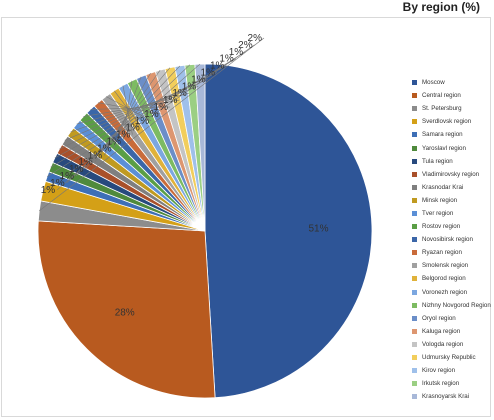 The width and height of the screenshot is (494, 420). I want to click on data-label-16: 1%, so click(123, 135).